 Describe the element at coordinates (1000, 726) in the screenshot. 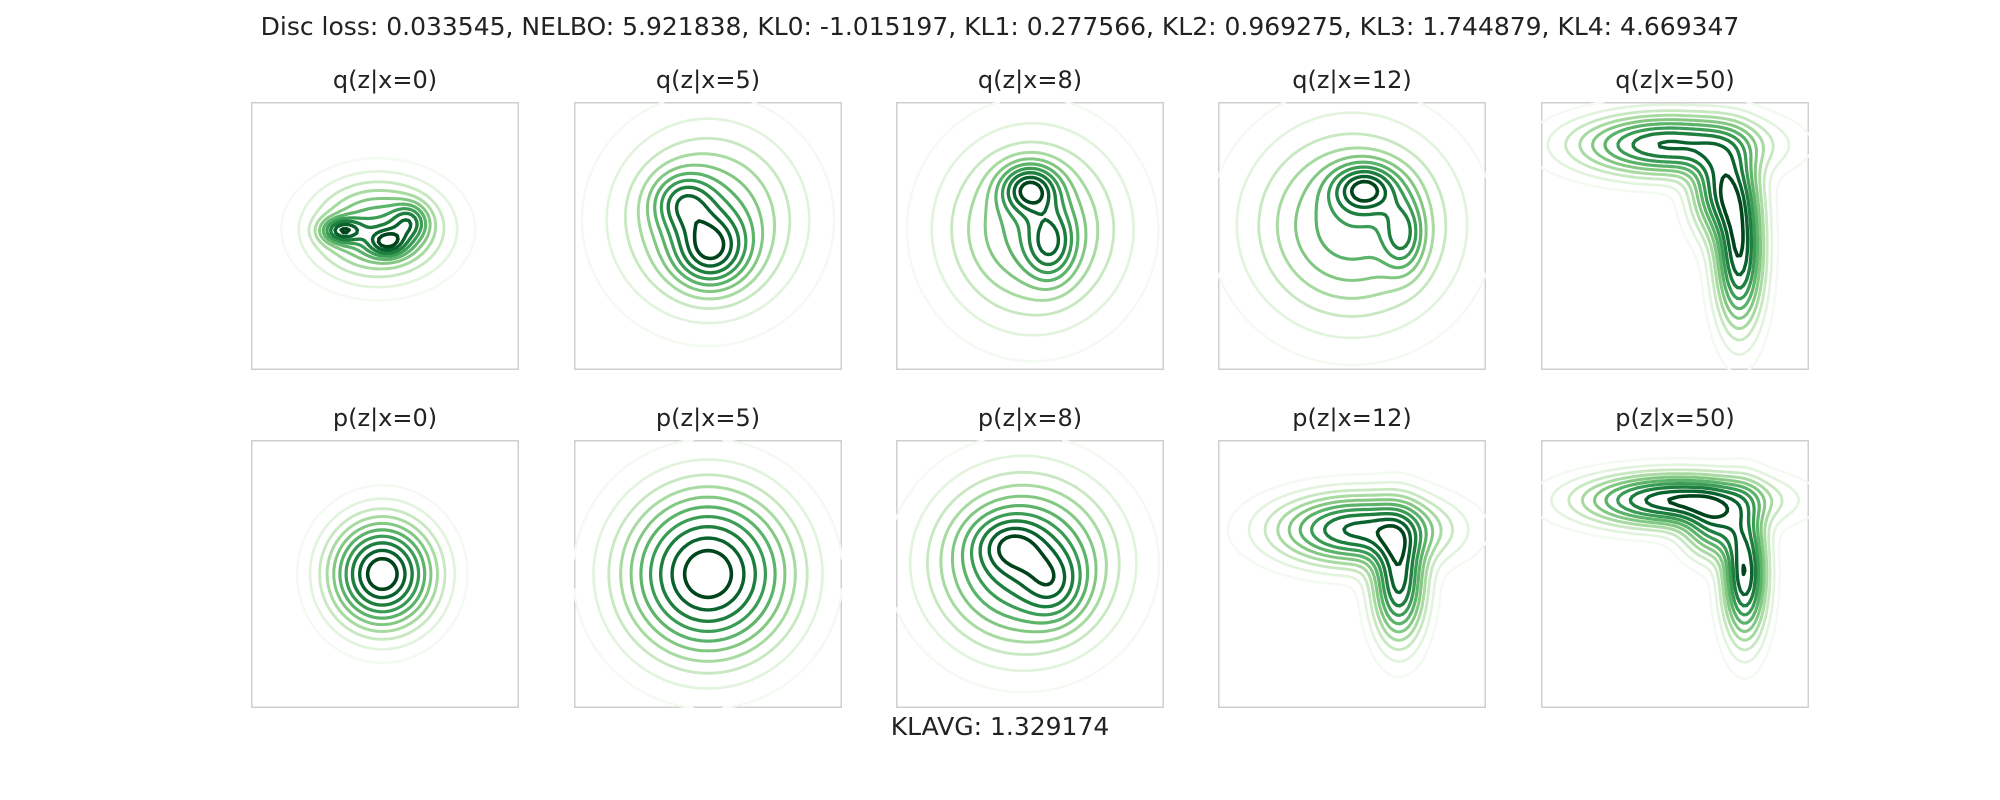

I see `kl-average-label: KLAVG: 1.329174` at that location.